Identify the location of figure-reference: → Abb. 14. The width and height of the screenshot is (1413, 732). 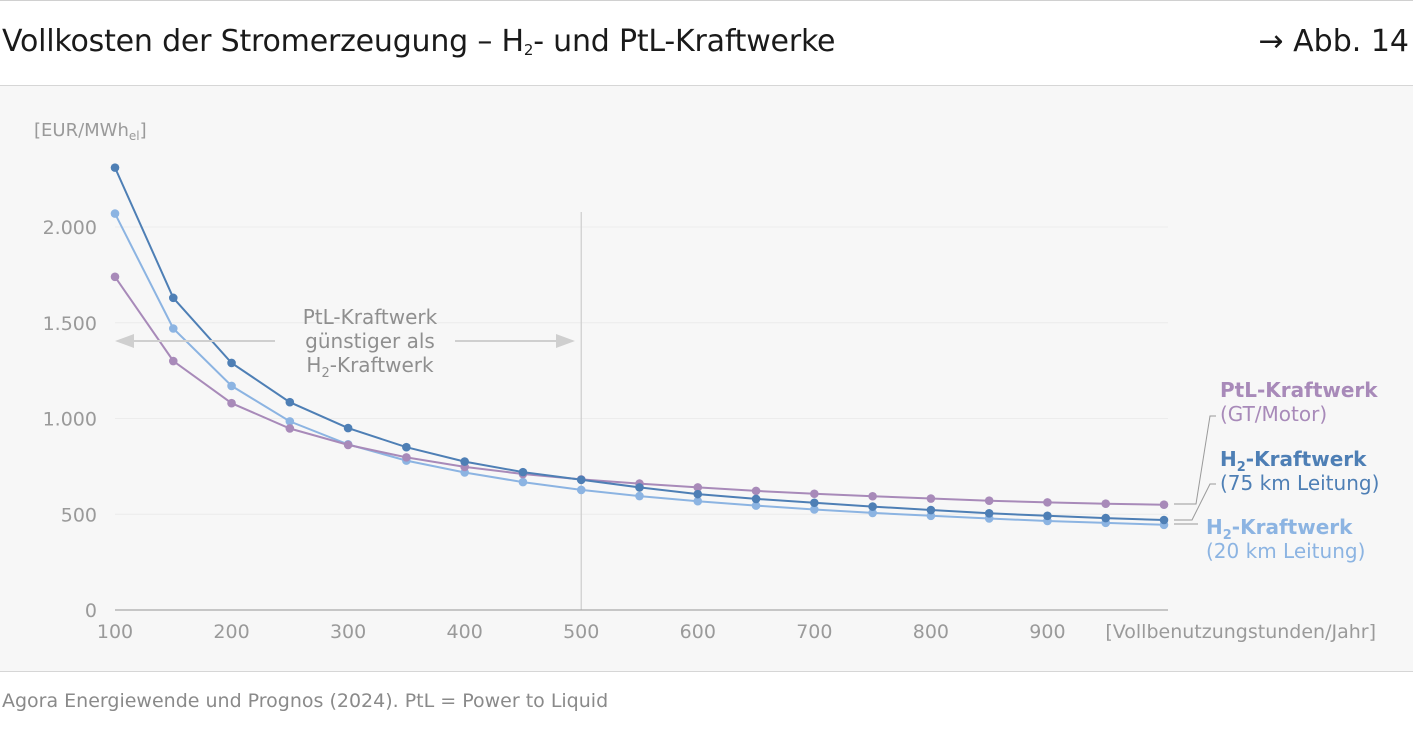
(1333, 41).